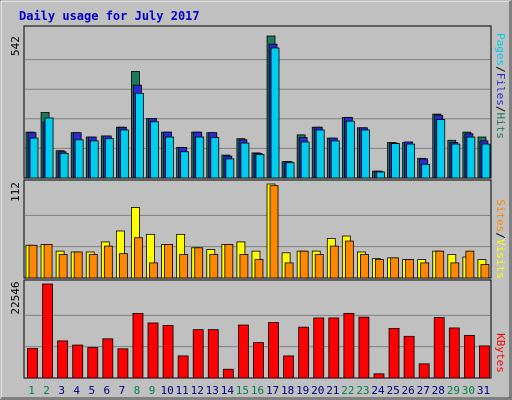  What do you see at coordinates (347, 390) in the screenshot?
I see `day-label-22: 22` at bounding box center [347, 390].